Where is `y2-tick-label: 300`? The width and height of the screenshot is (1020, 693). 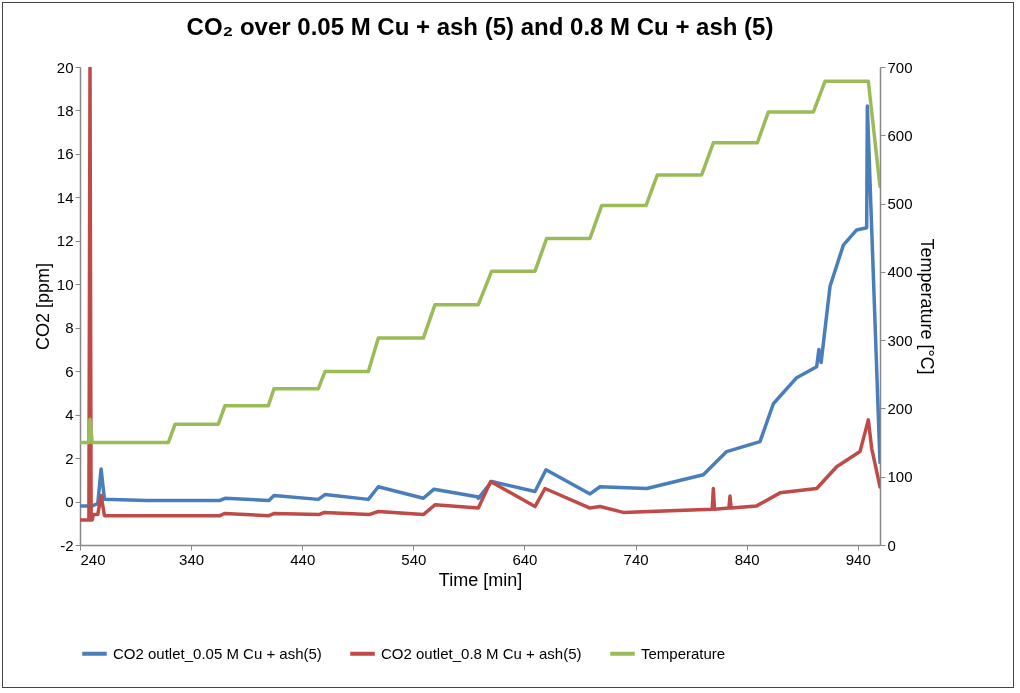
y2-tick-label: 300 is located at coordinates (900, 340).